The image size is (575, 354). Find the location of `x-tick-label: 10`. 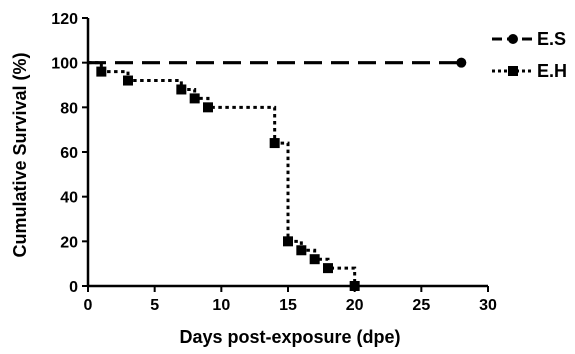

x-tick-label: 10 is located at coordinates (221, 305).